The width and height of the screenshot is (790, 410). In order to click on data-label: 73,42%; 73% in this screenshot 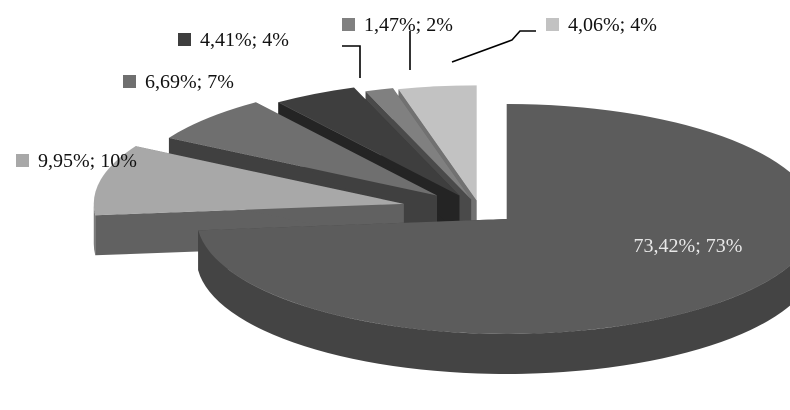, I will do `click(688, 246)`.